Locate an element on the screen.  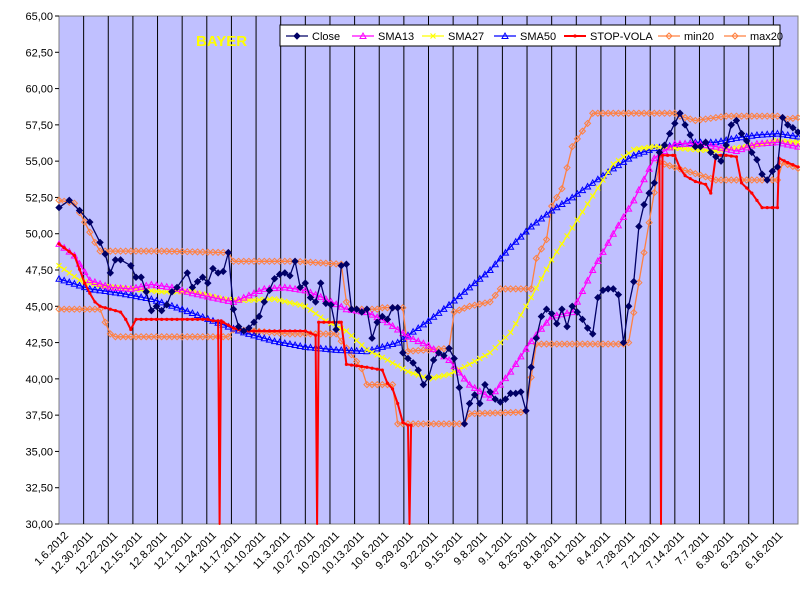
legend-item-min20: min20 is located at coordinates (686, 37).